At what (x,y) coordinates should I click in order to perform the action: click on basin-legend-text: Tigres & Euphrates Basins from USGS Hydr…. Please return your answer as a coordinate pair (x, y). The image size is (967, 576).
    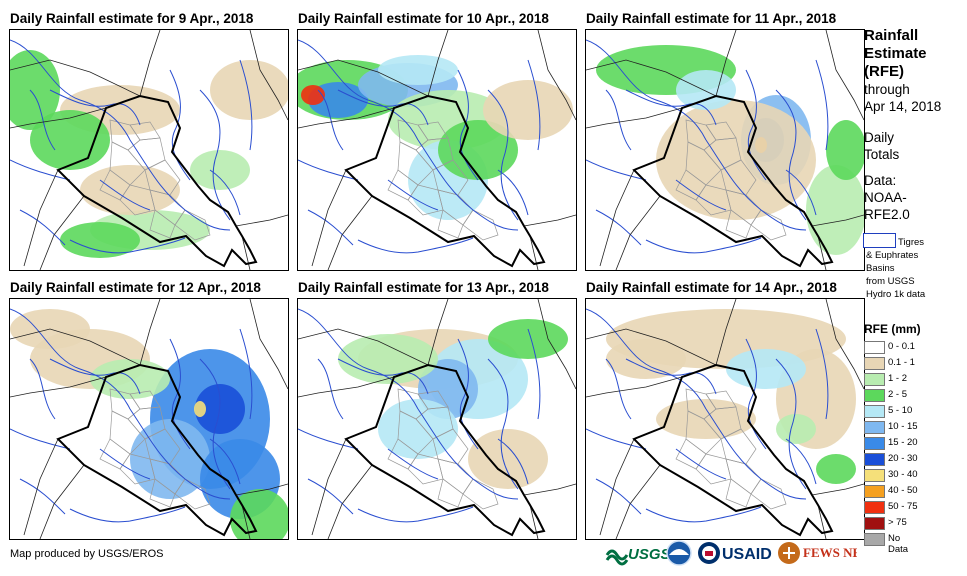
    Looking at the image, I should click on (895, 268).